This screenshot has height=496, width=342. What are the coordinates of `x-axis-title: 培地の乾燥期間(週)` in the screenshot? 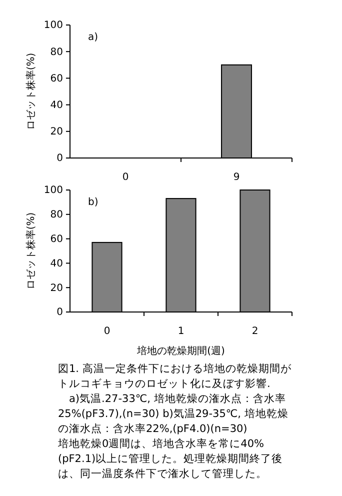 It's located at (180, 351).